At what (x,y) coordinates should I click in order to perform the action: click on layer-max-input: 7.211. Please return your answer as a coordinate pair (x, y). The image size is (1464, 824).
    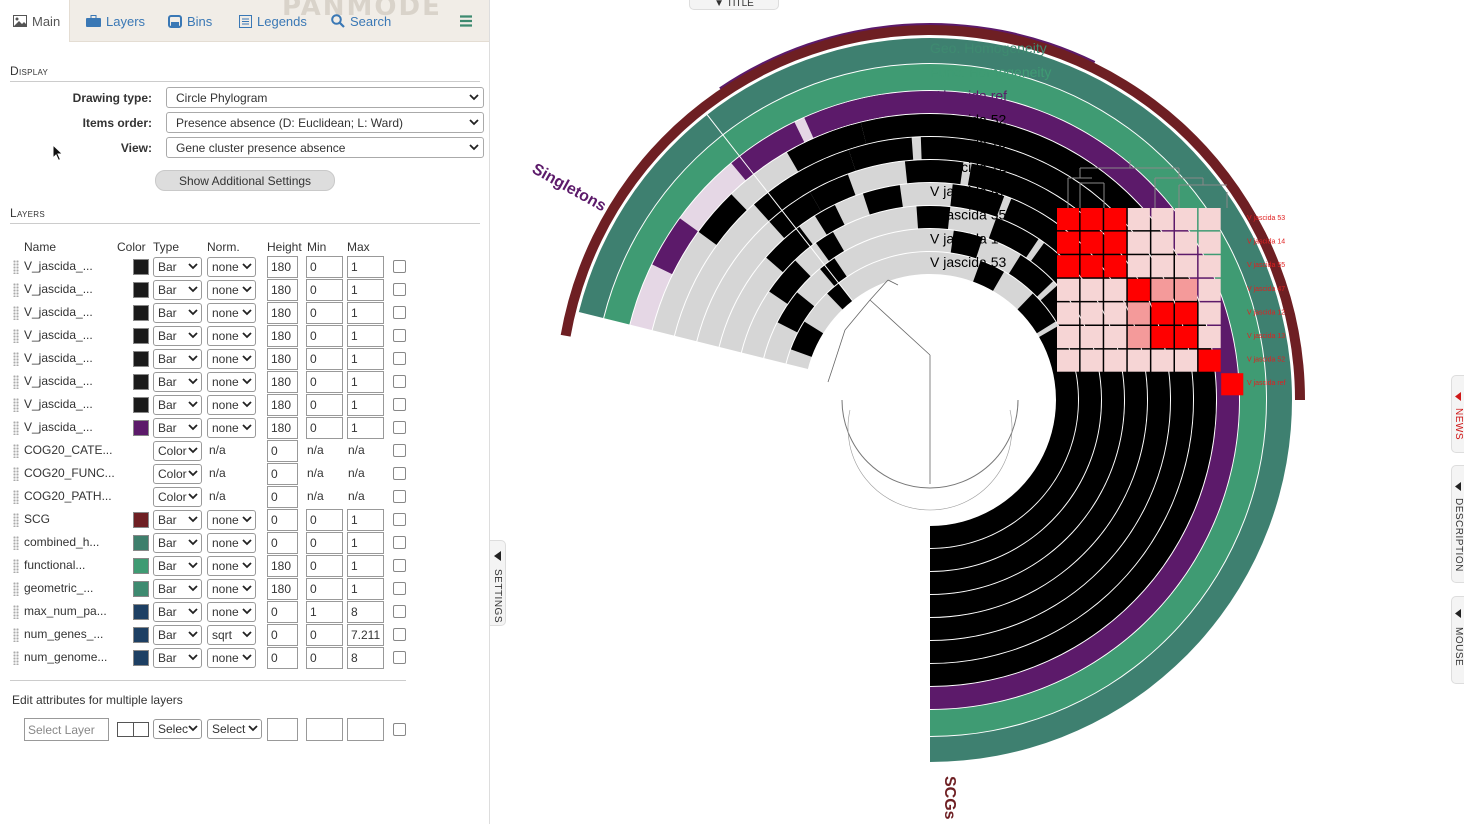
    Looking at the image, I should click on (365, 635).